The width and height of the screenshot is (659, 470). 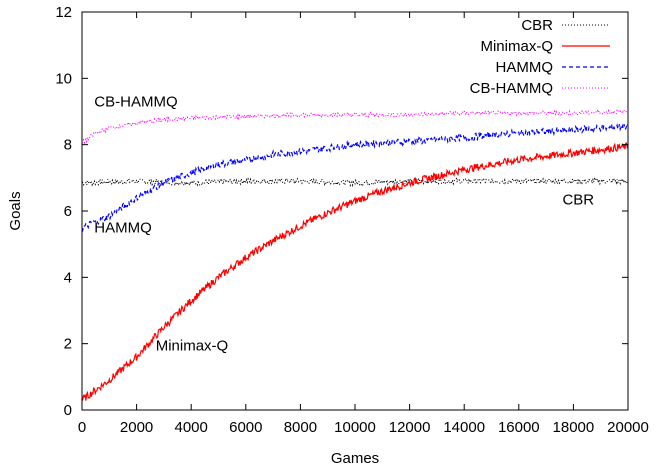 I want to click on legend: CBR Minimax-Q HAMMQ CB-HAMMQ, so click(x=540, y=57).